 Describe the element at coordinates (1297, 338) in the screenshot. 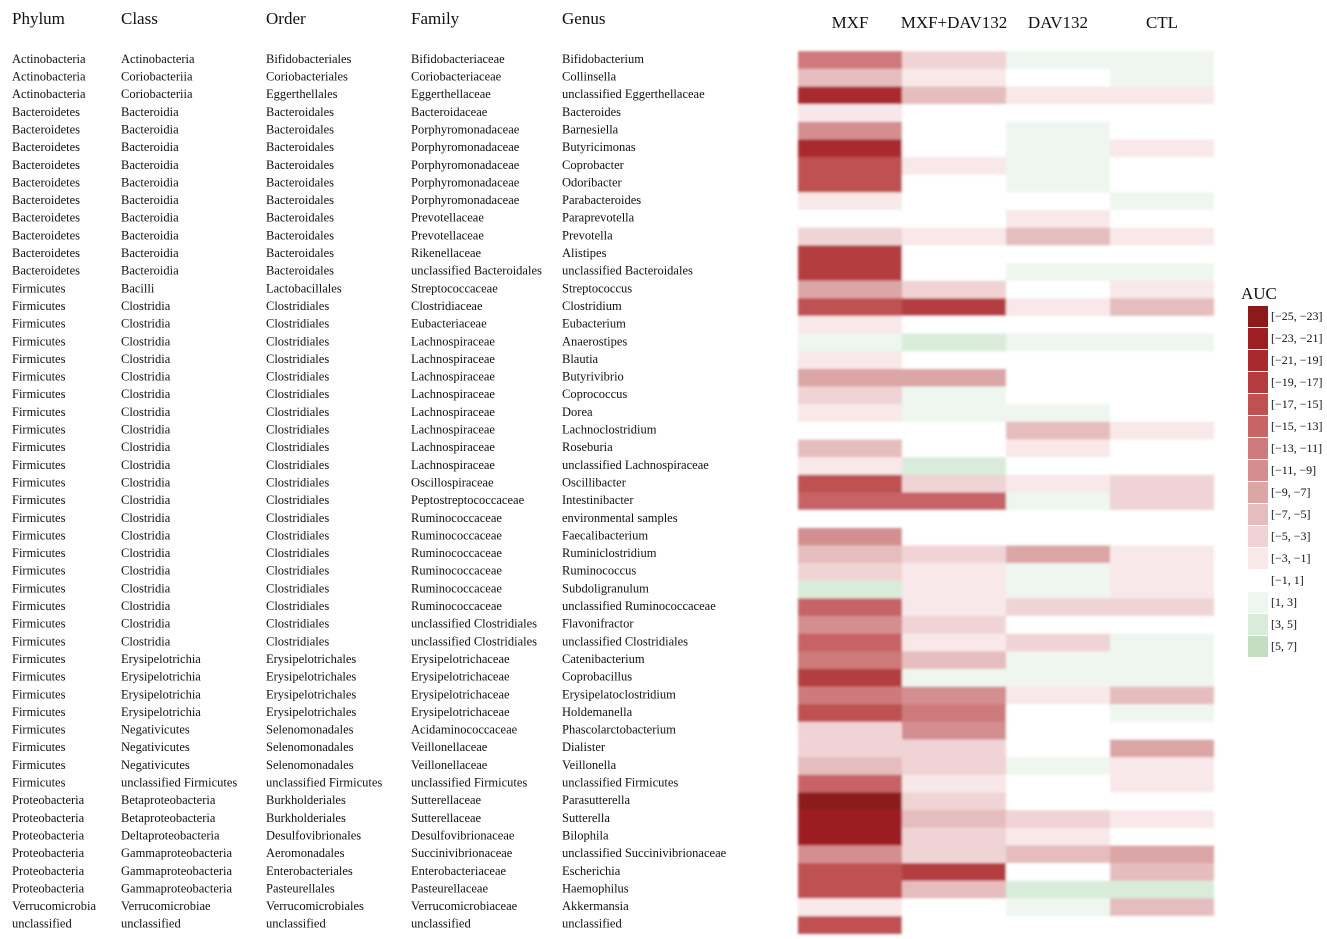

I see `legend-label: [−23, −21]` at that location.